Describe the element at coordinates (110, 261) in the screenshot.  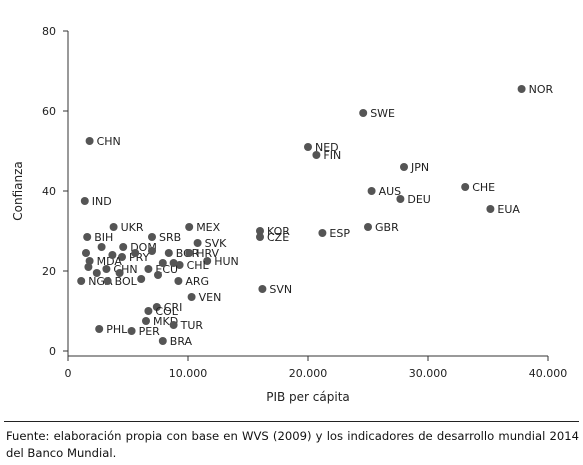
I see `point-label: MDA` at that location.